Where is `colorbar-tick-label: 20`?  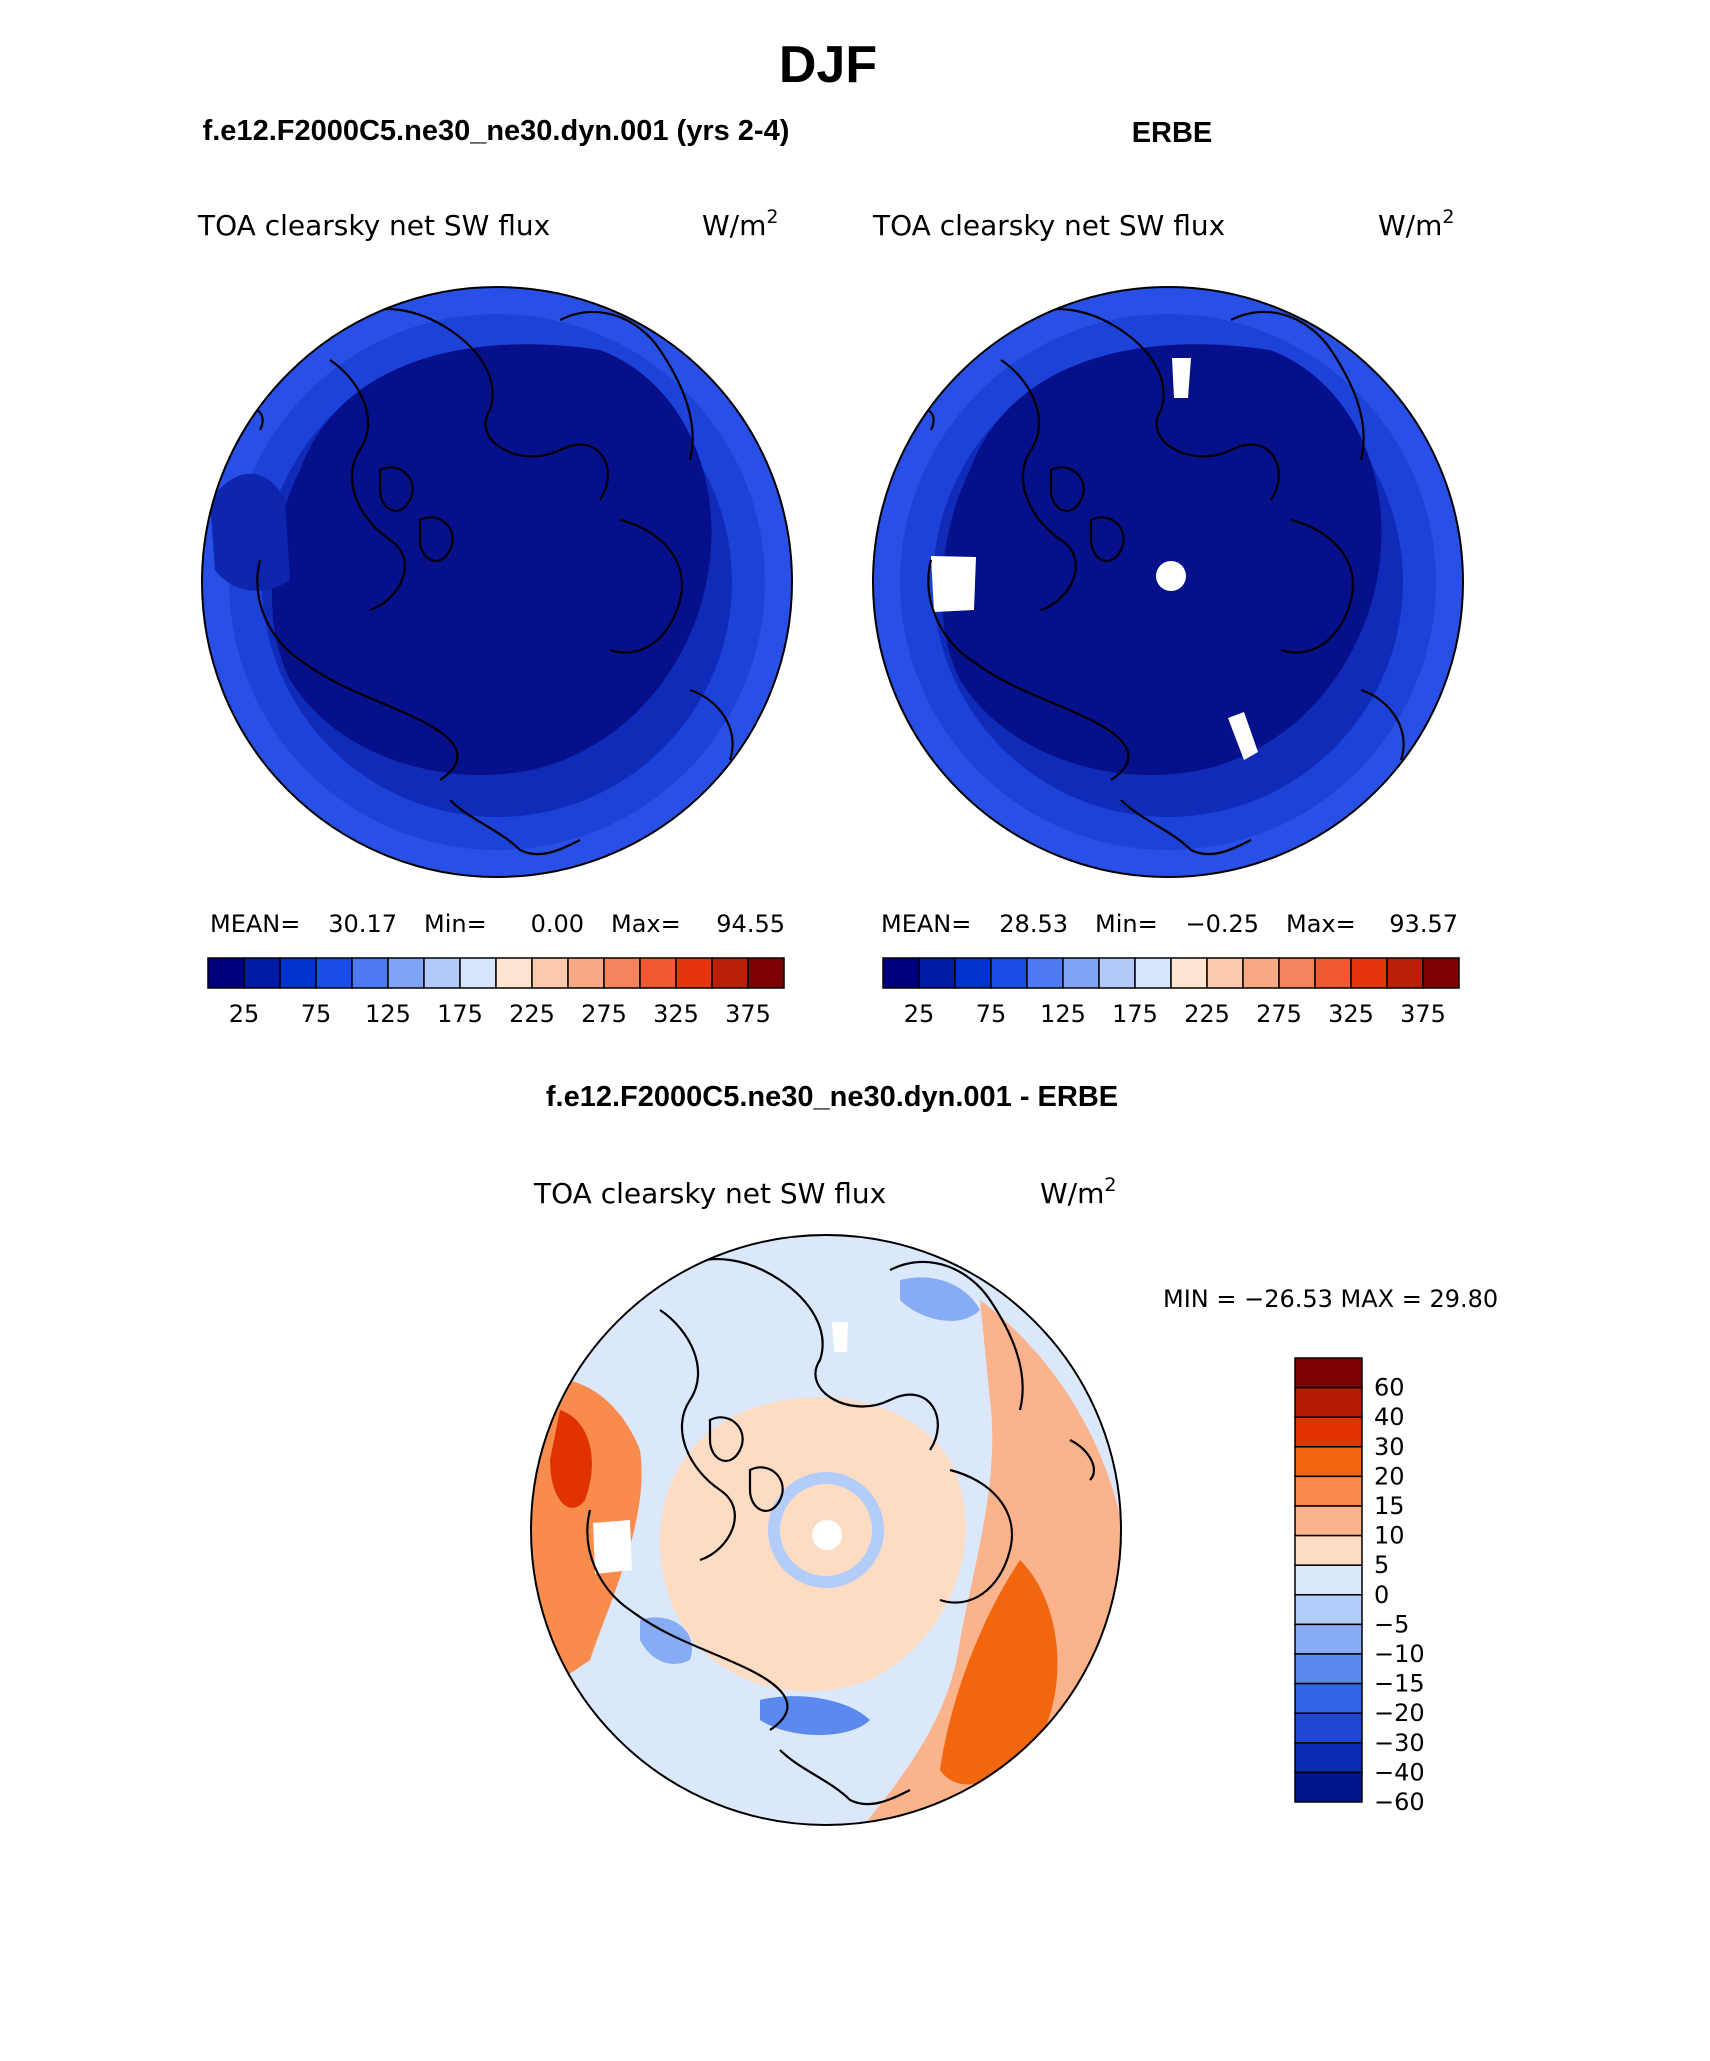 colorbar-tick-label: 20 is located at coordinates (1389, 1476).